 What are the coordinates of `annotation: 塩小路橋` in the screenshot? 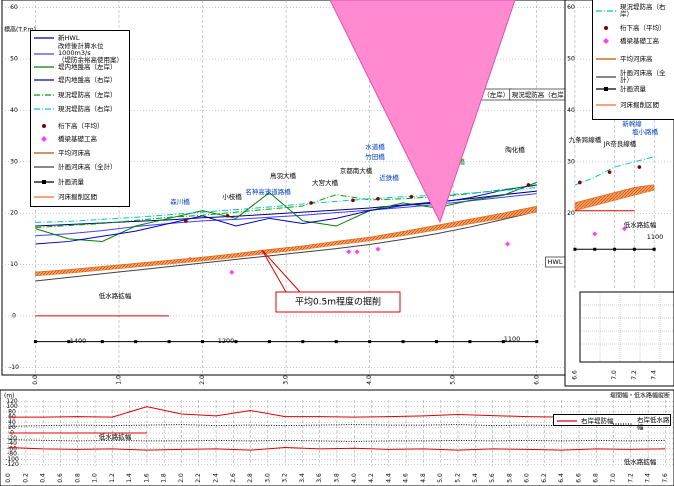 It's located at (645, 131).